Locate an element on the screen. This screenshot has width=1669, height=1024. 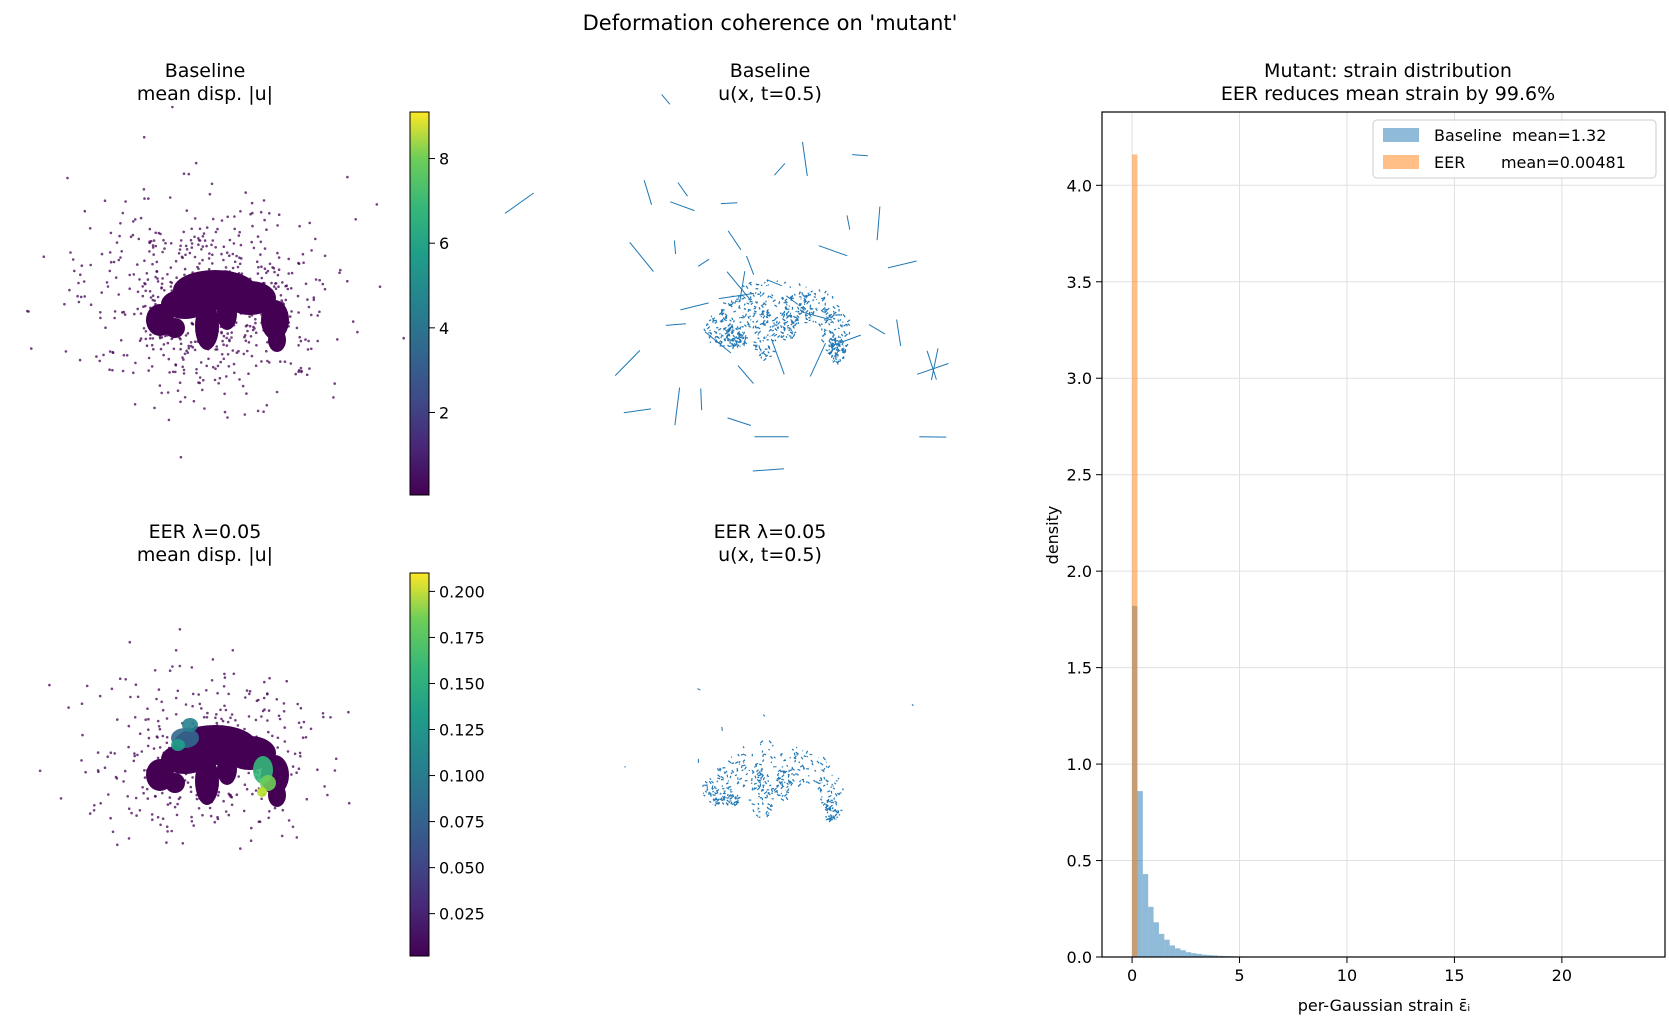
y-tick-label: 1.5 is located at coordinates (1079, 668).